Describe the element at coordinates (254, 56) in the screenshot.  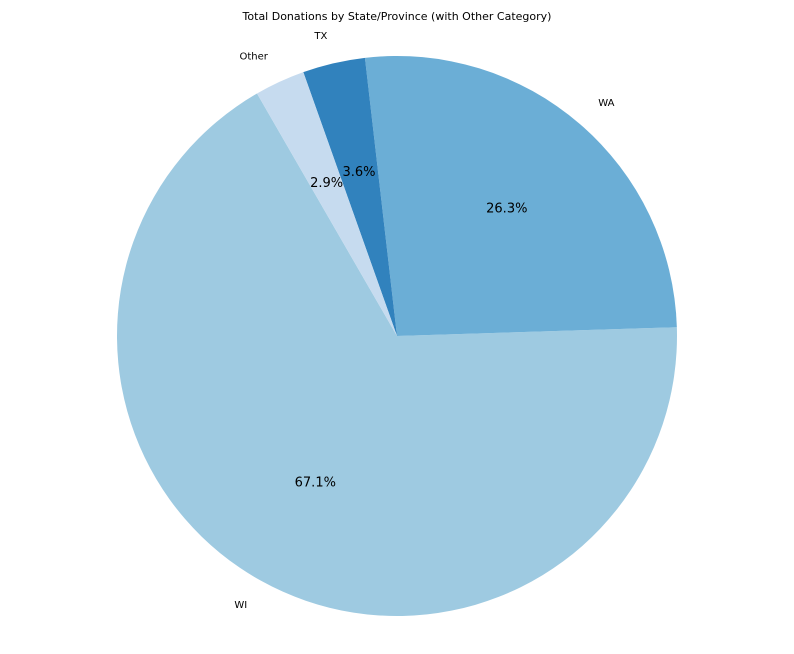
I see `slice-label-other: Other` at that location.